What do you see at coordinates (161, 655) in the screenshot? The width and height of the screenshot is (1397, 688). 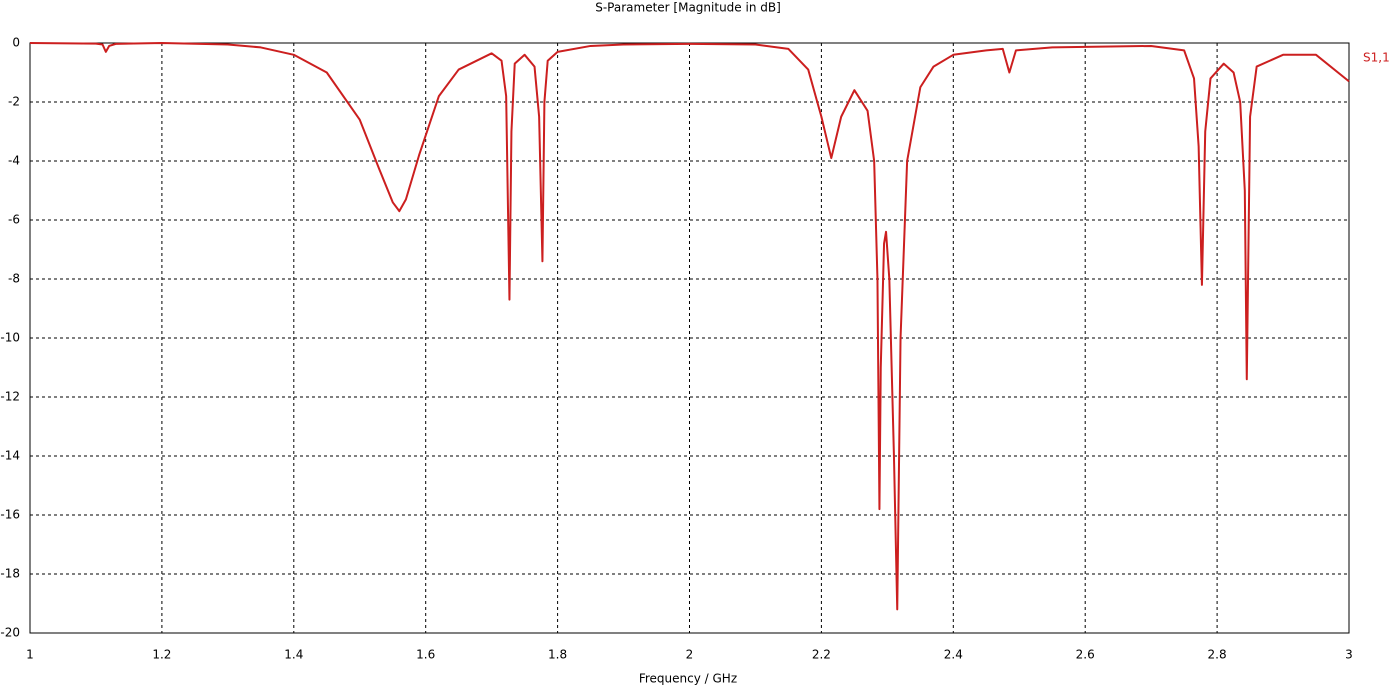 I see `x-tick-label: 1.2` at bounding box center [161, 655].